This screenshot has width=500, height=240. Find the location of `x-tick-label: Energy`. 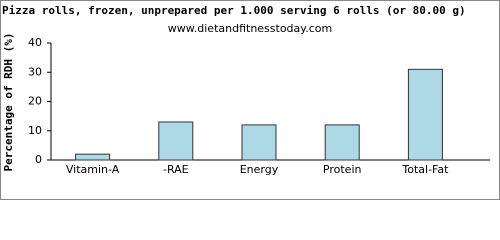

x-tick-label: Energy is located at coordinates (259, 169).